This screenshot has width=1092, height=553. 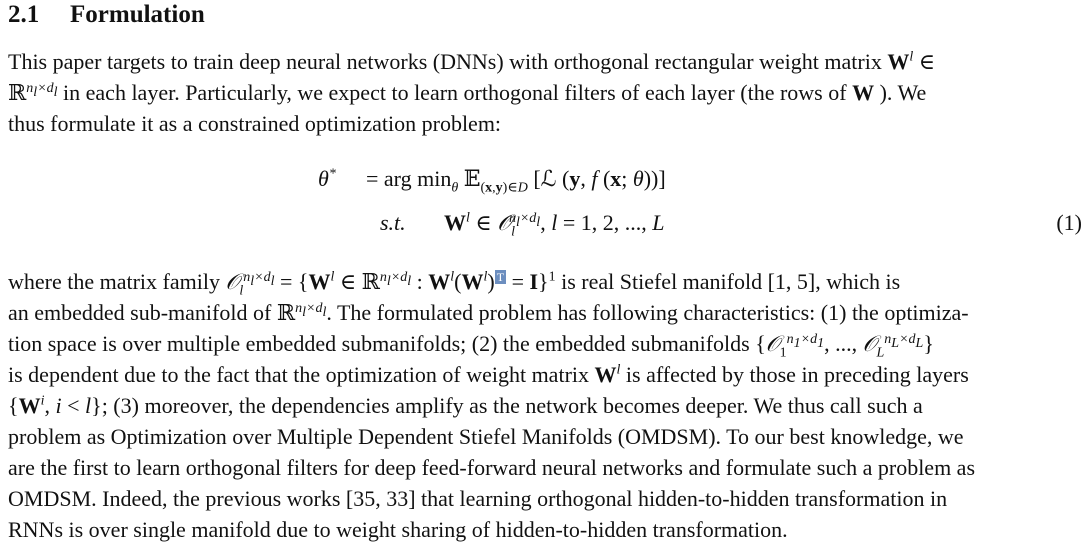 I want to click on section-heading: 2.1 Formulation, so click(x=106, y=15).